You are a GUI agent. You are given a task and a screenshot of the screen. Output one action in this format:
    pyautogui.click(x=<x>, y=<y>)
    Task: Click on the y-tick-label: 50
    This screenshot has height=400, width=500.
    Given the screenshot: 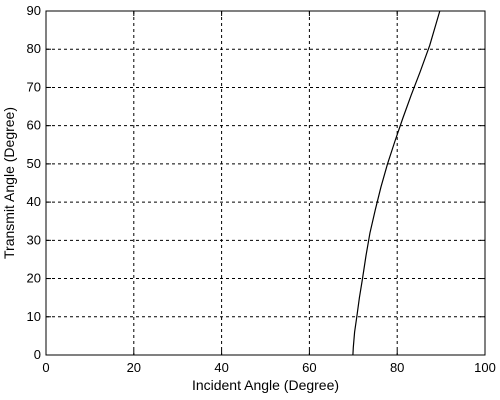 What is the action you would take?
    pyautogui.click(x=34, y=163)
    